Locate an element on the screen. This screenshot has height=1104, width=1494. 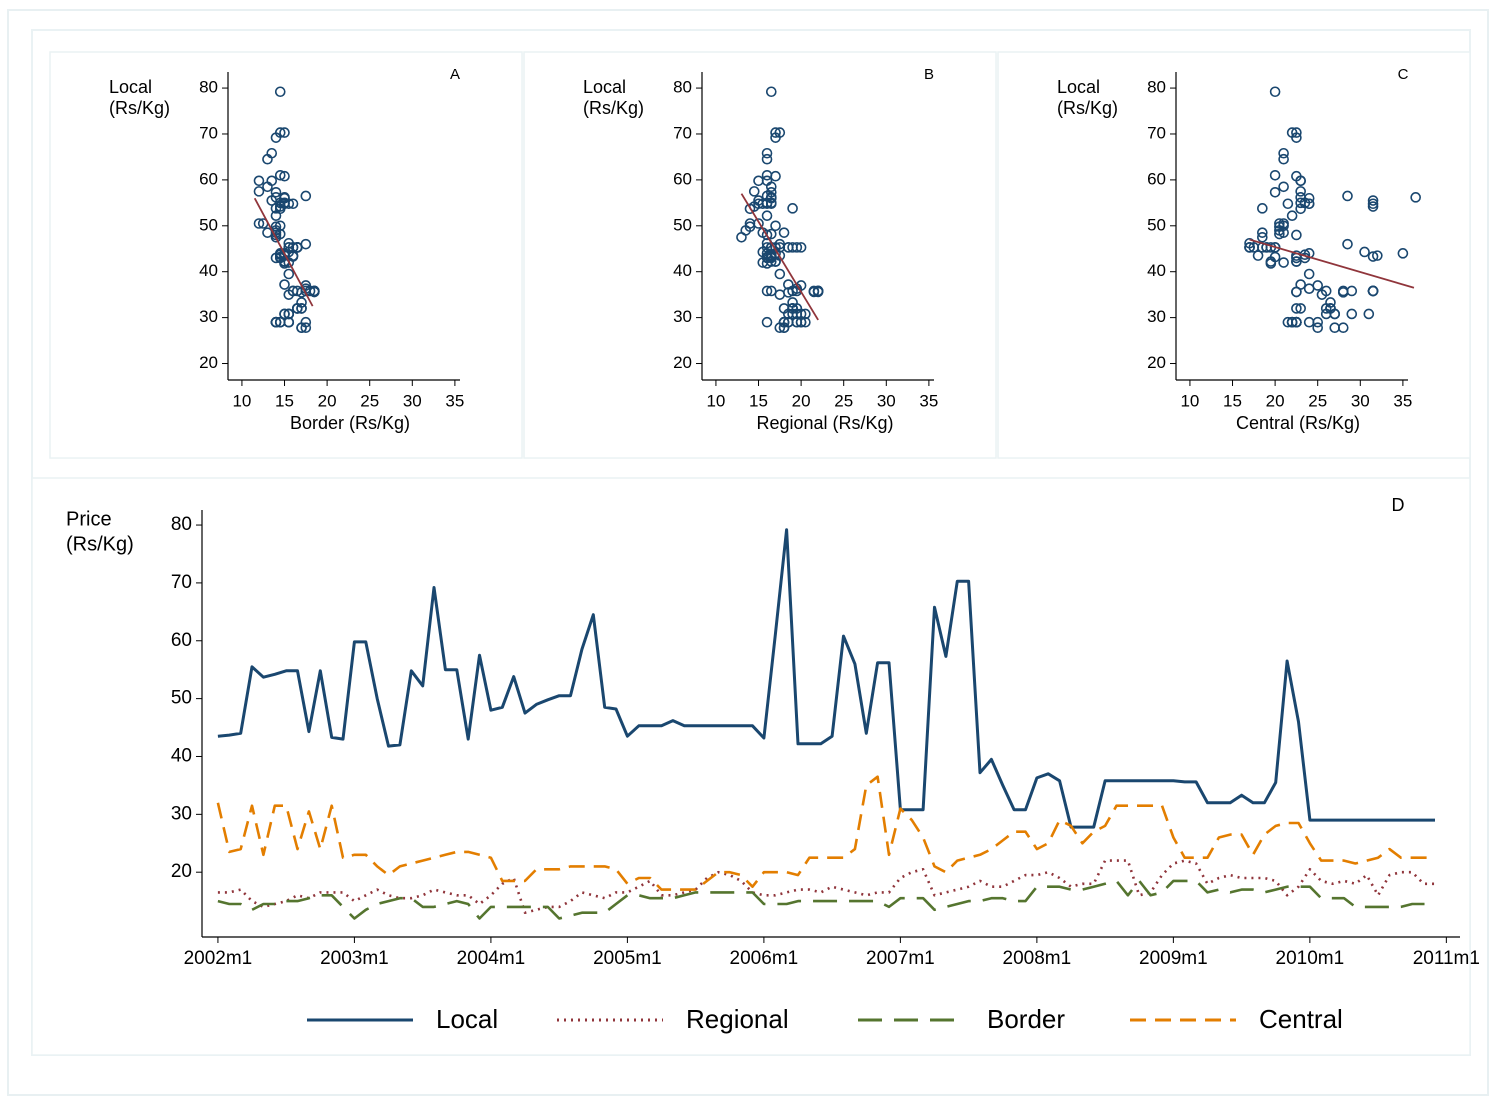
x-tick-label: 2003m1 is located at coordinates (354, 958).